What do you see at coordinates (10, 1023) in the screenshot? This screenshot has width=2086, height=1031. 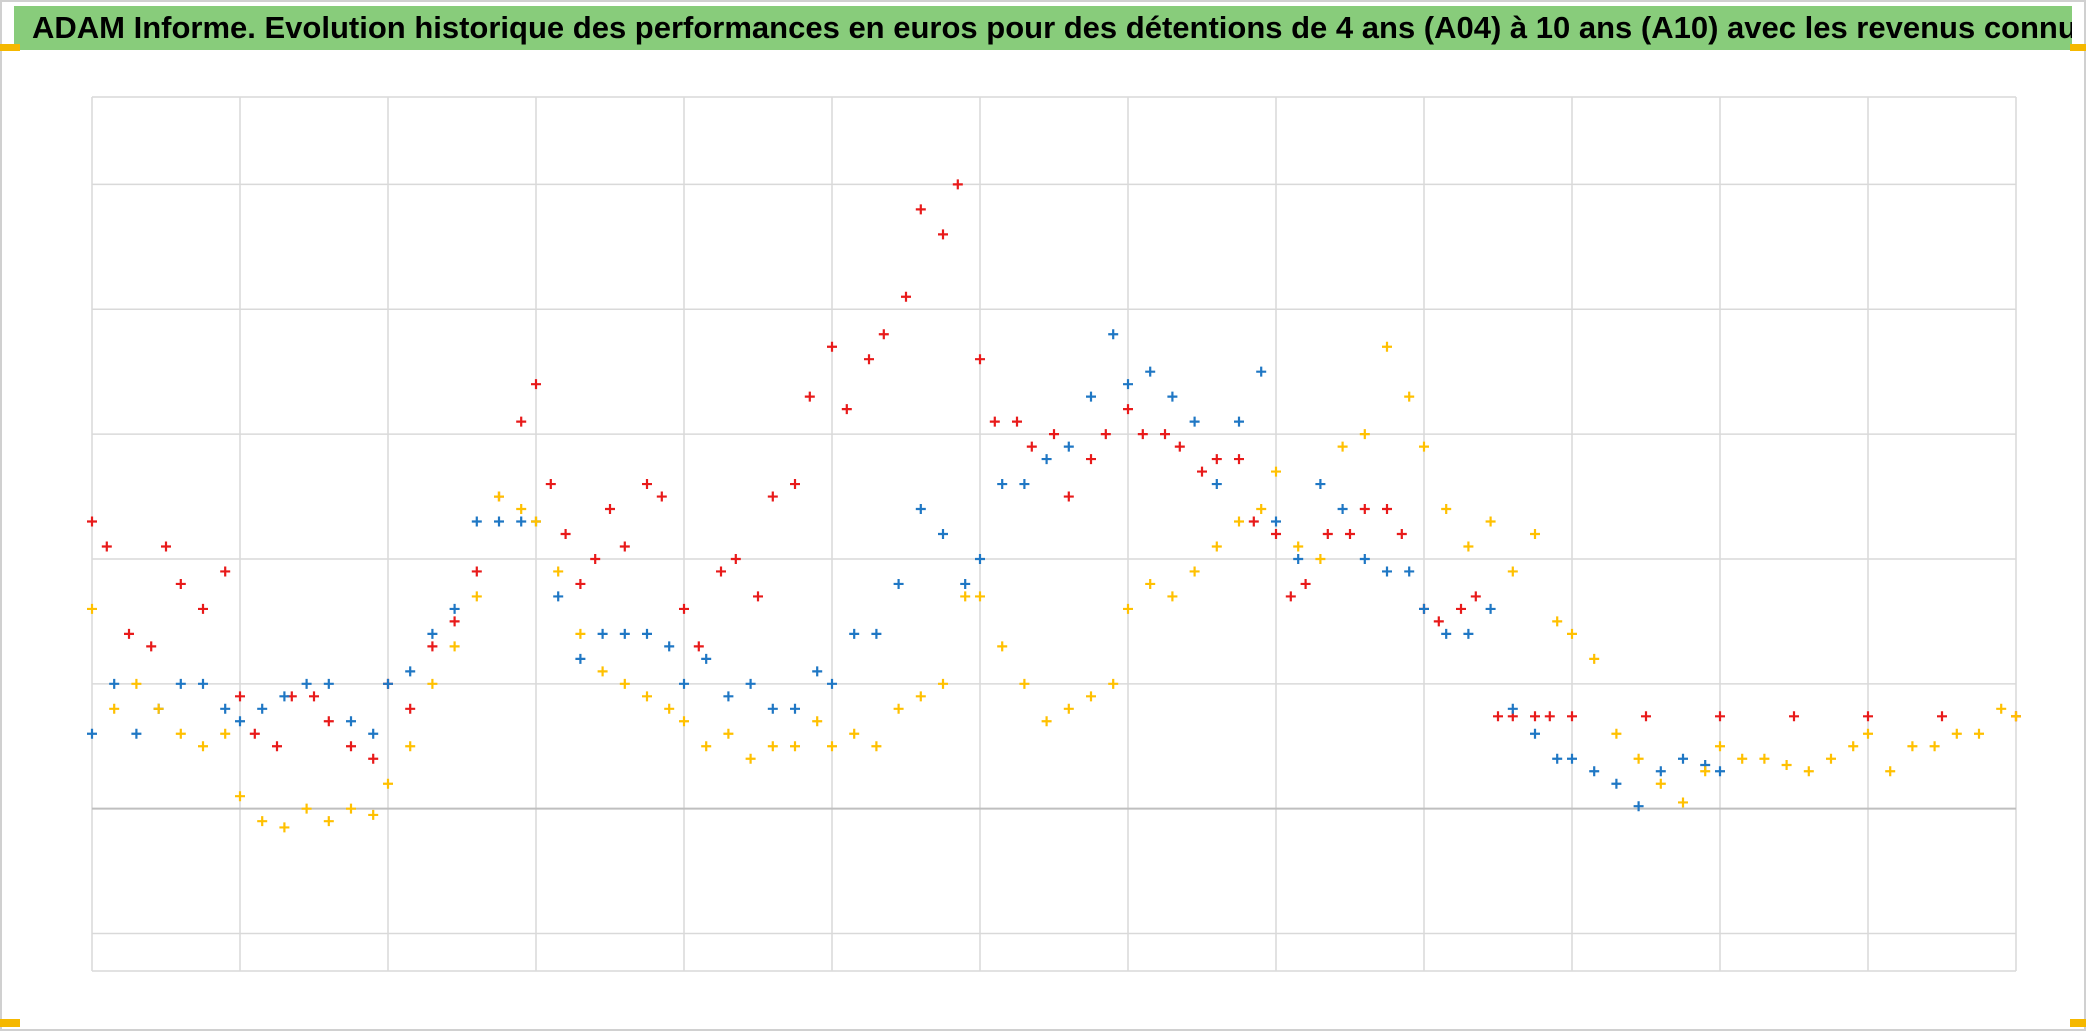 I see `corner-accent-bottom-left` at bounding box center [10, 1023].